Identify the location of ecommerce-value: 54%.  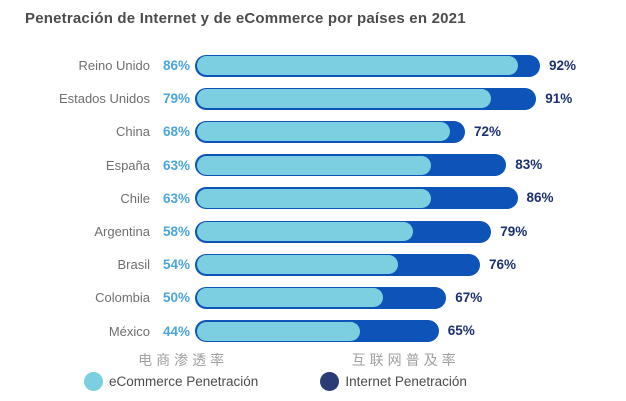
(176, 265).